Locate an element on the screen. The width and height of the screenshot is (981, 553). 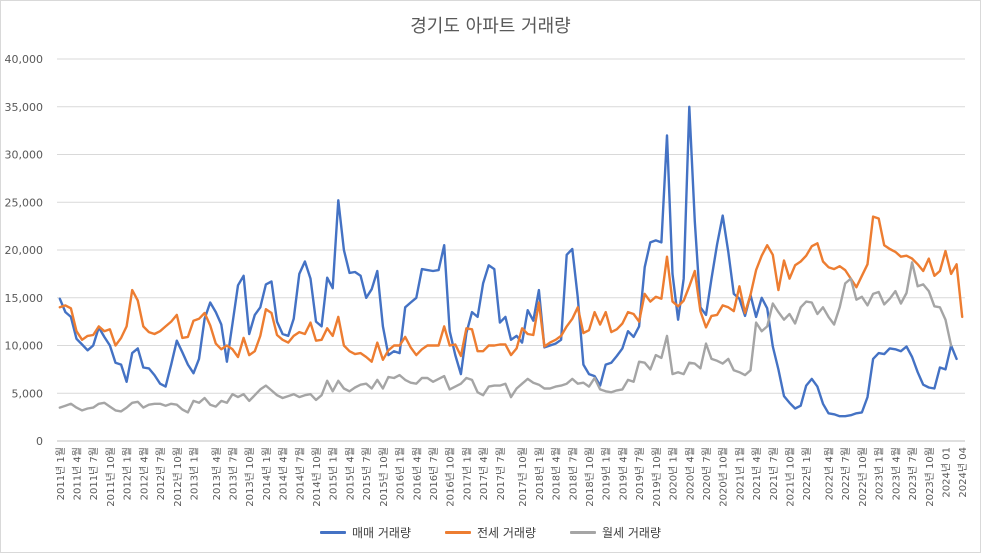
y-tick-label: 35,000 is located at coordinates (24, 107).